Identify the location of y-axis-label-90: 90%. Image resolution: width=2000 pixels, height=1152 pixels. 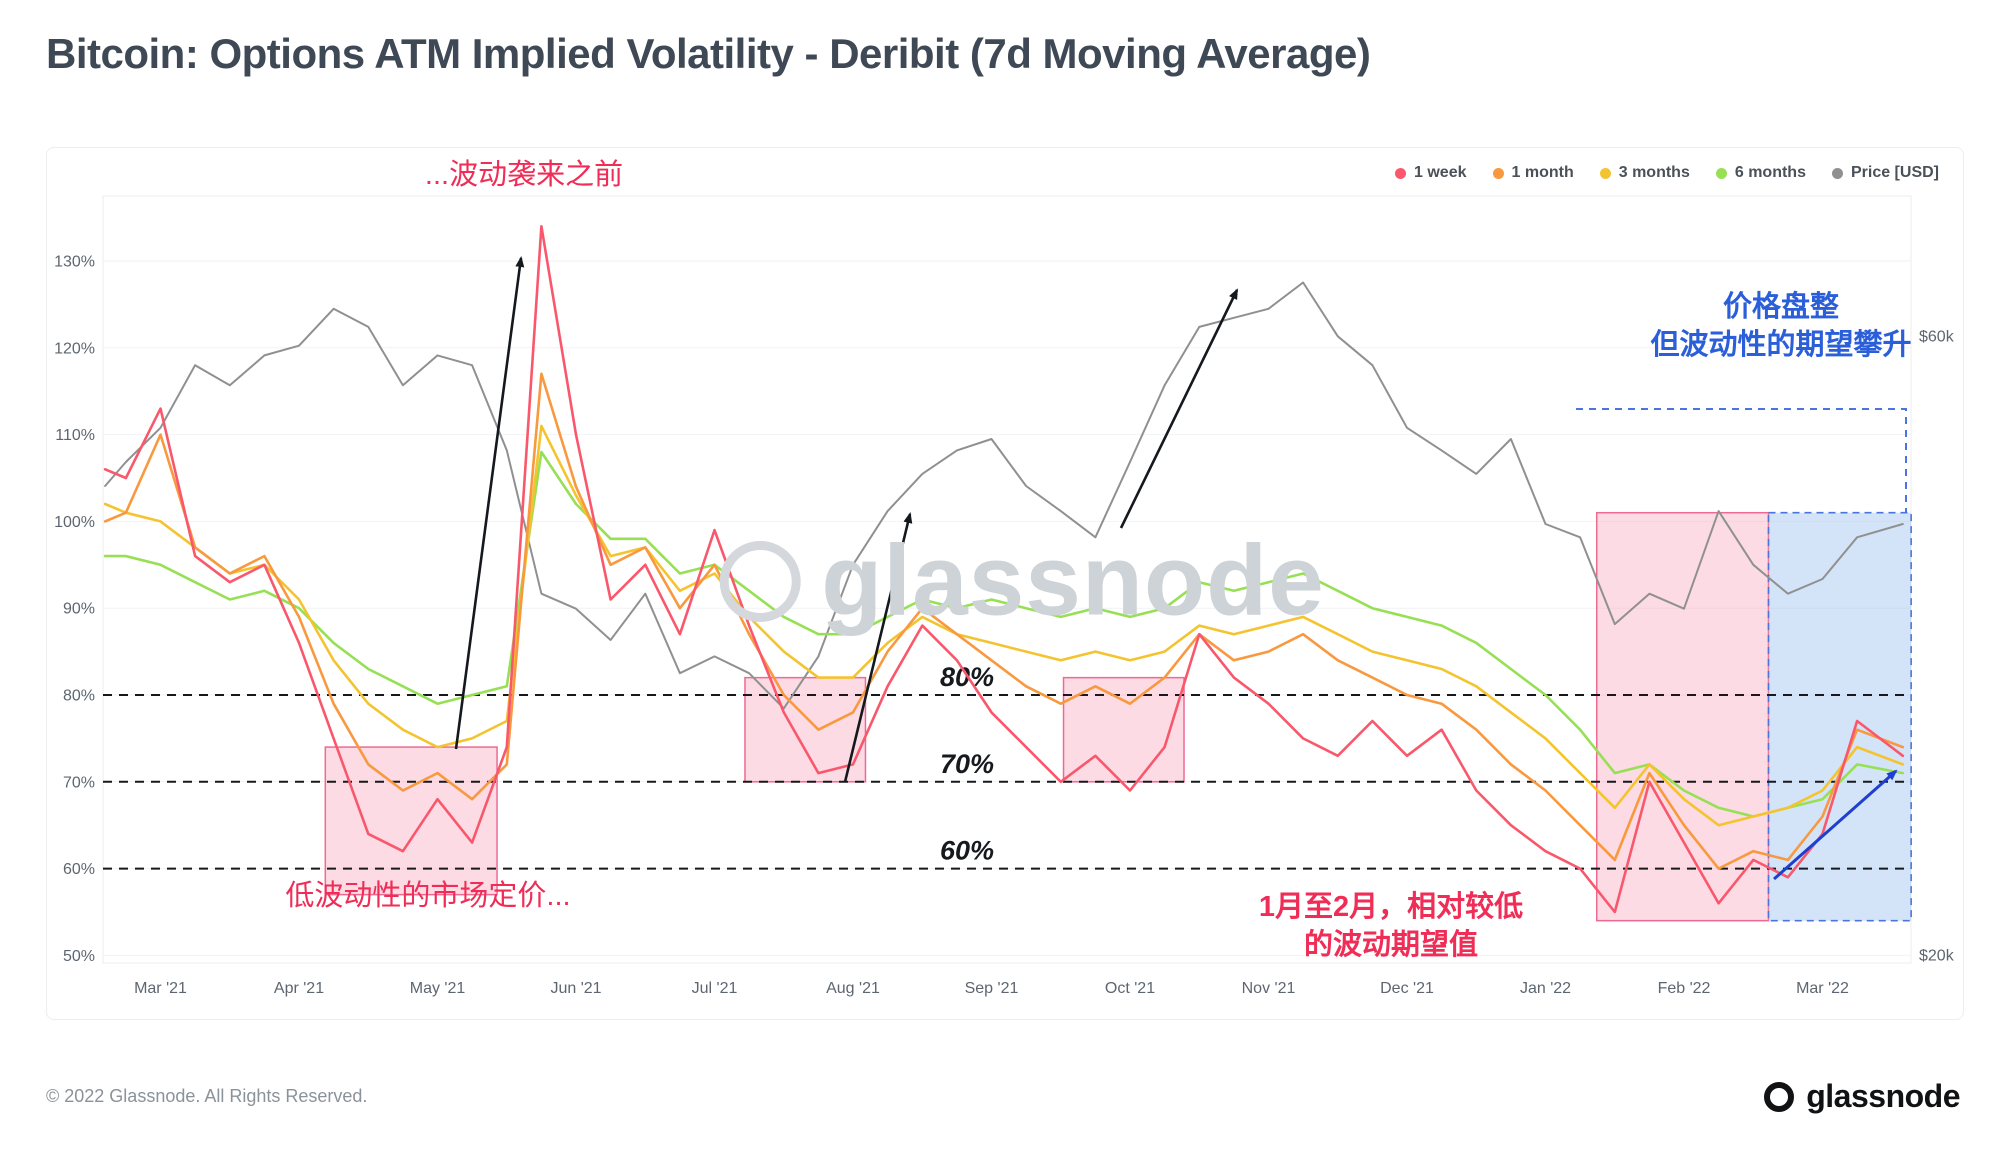
(79, 609).